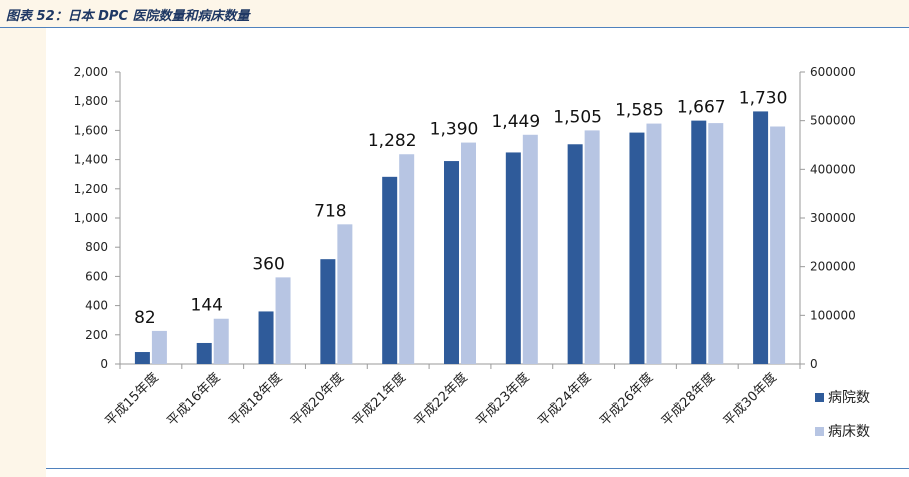 The height and width of the screenshot is (477, 909). I want to click on left-y-tick-label: 1,000, so click(91, 218).